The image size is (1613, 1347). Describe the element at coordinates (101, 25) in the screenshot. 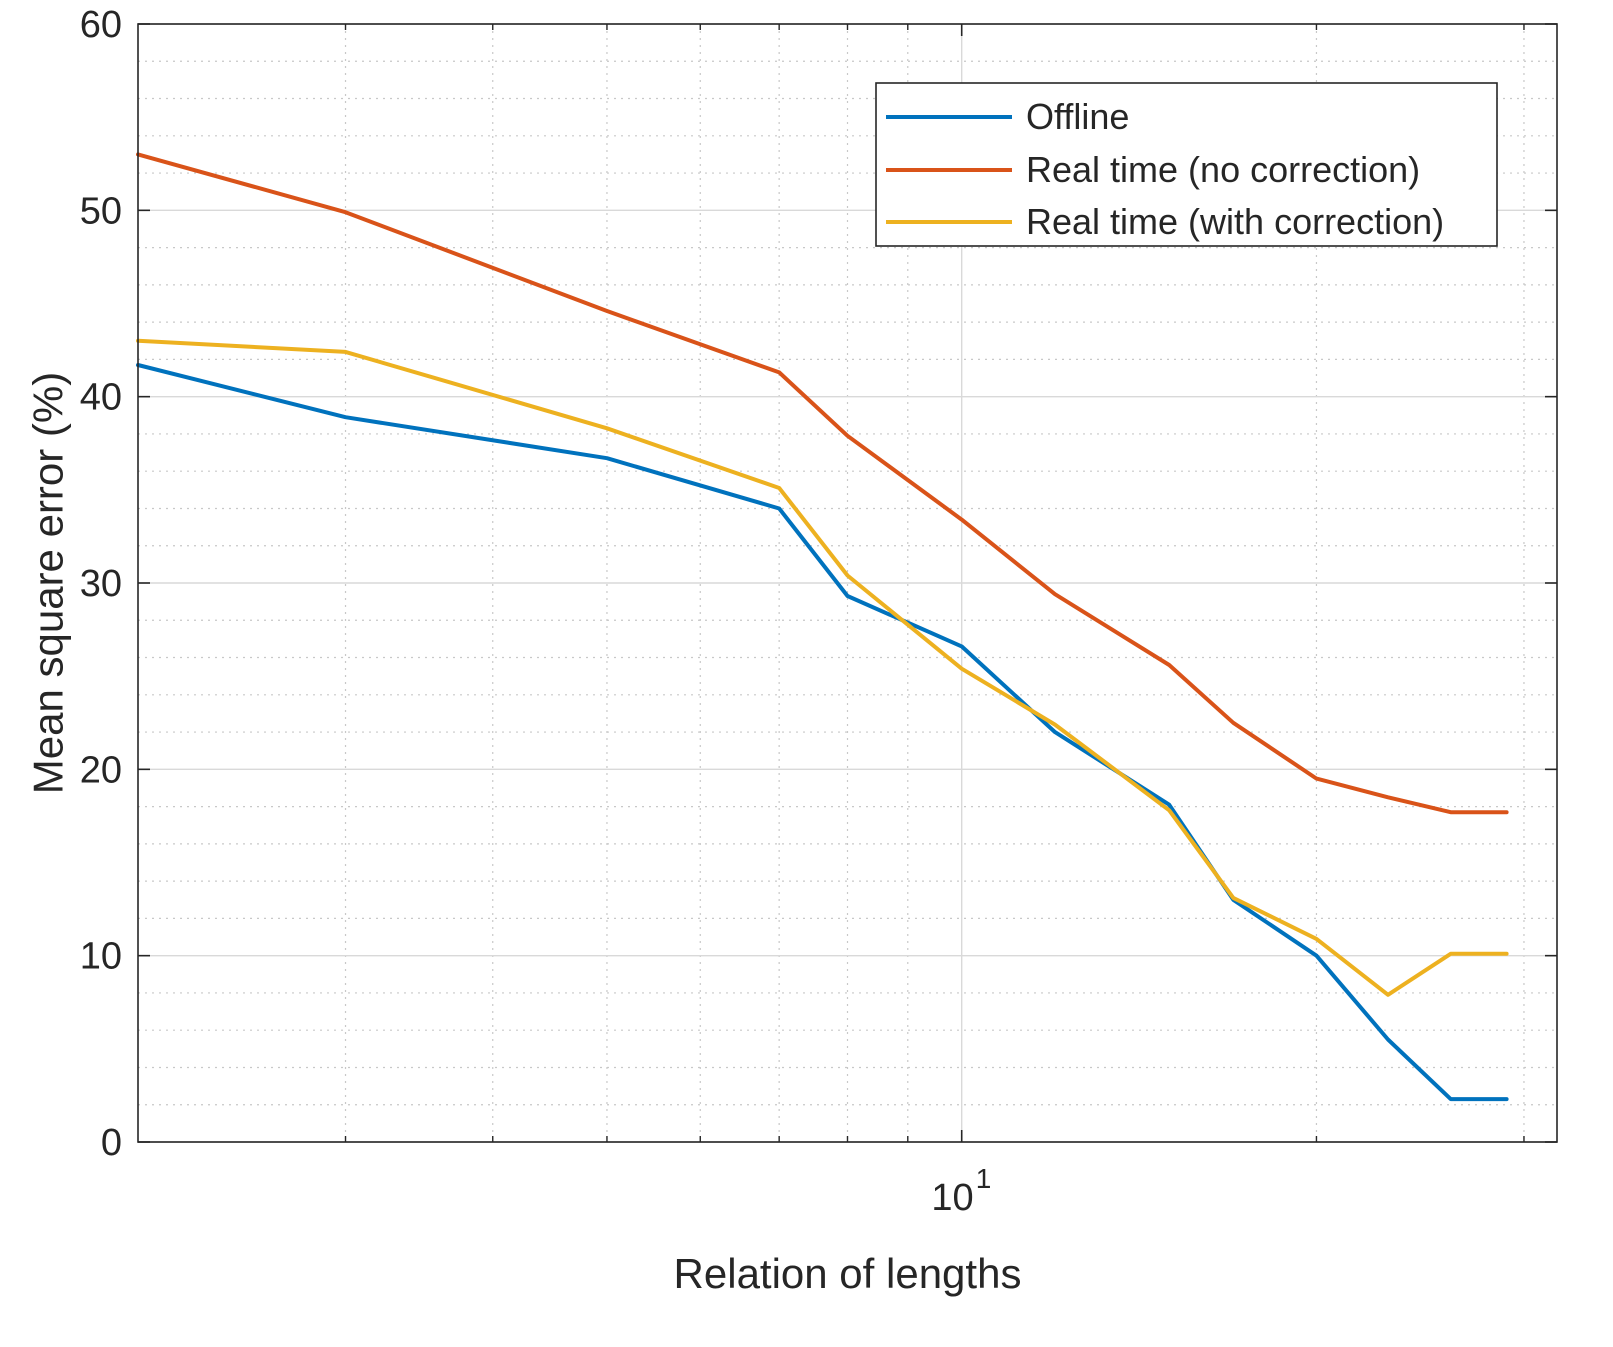

I see `y-tick-label: 60` at that location.